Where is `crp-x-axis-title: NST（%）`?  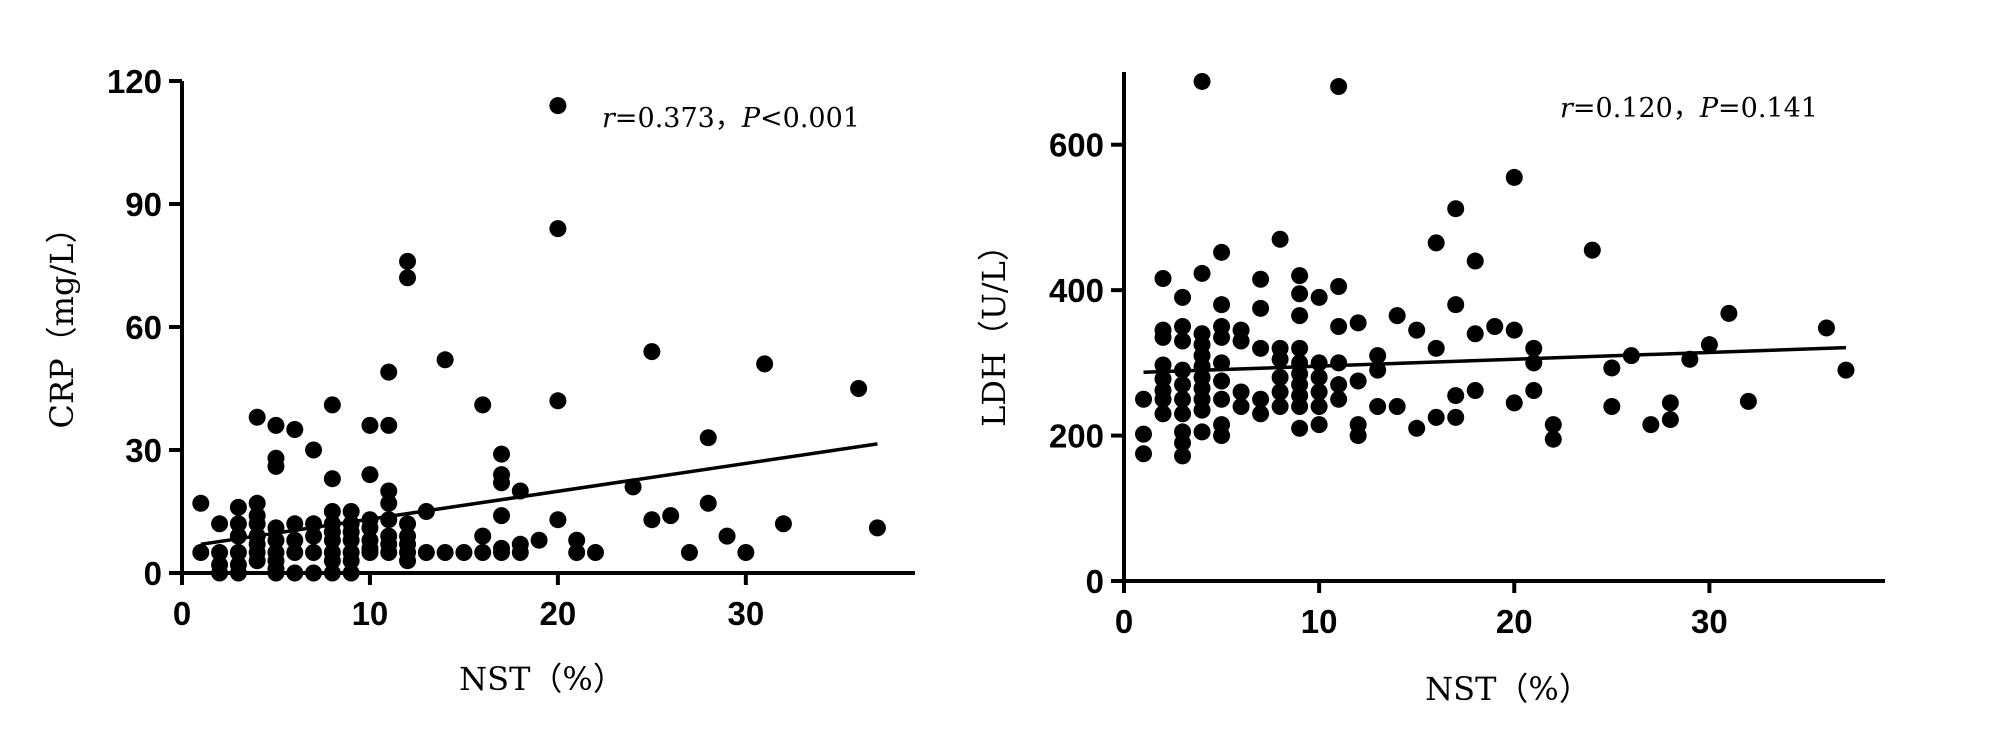
crp-x-axis-title: NST（%） is located at coordinates (542, 679).